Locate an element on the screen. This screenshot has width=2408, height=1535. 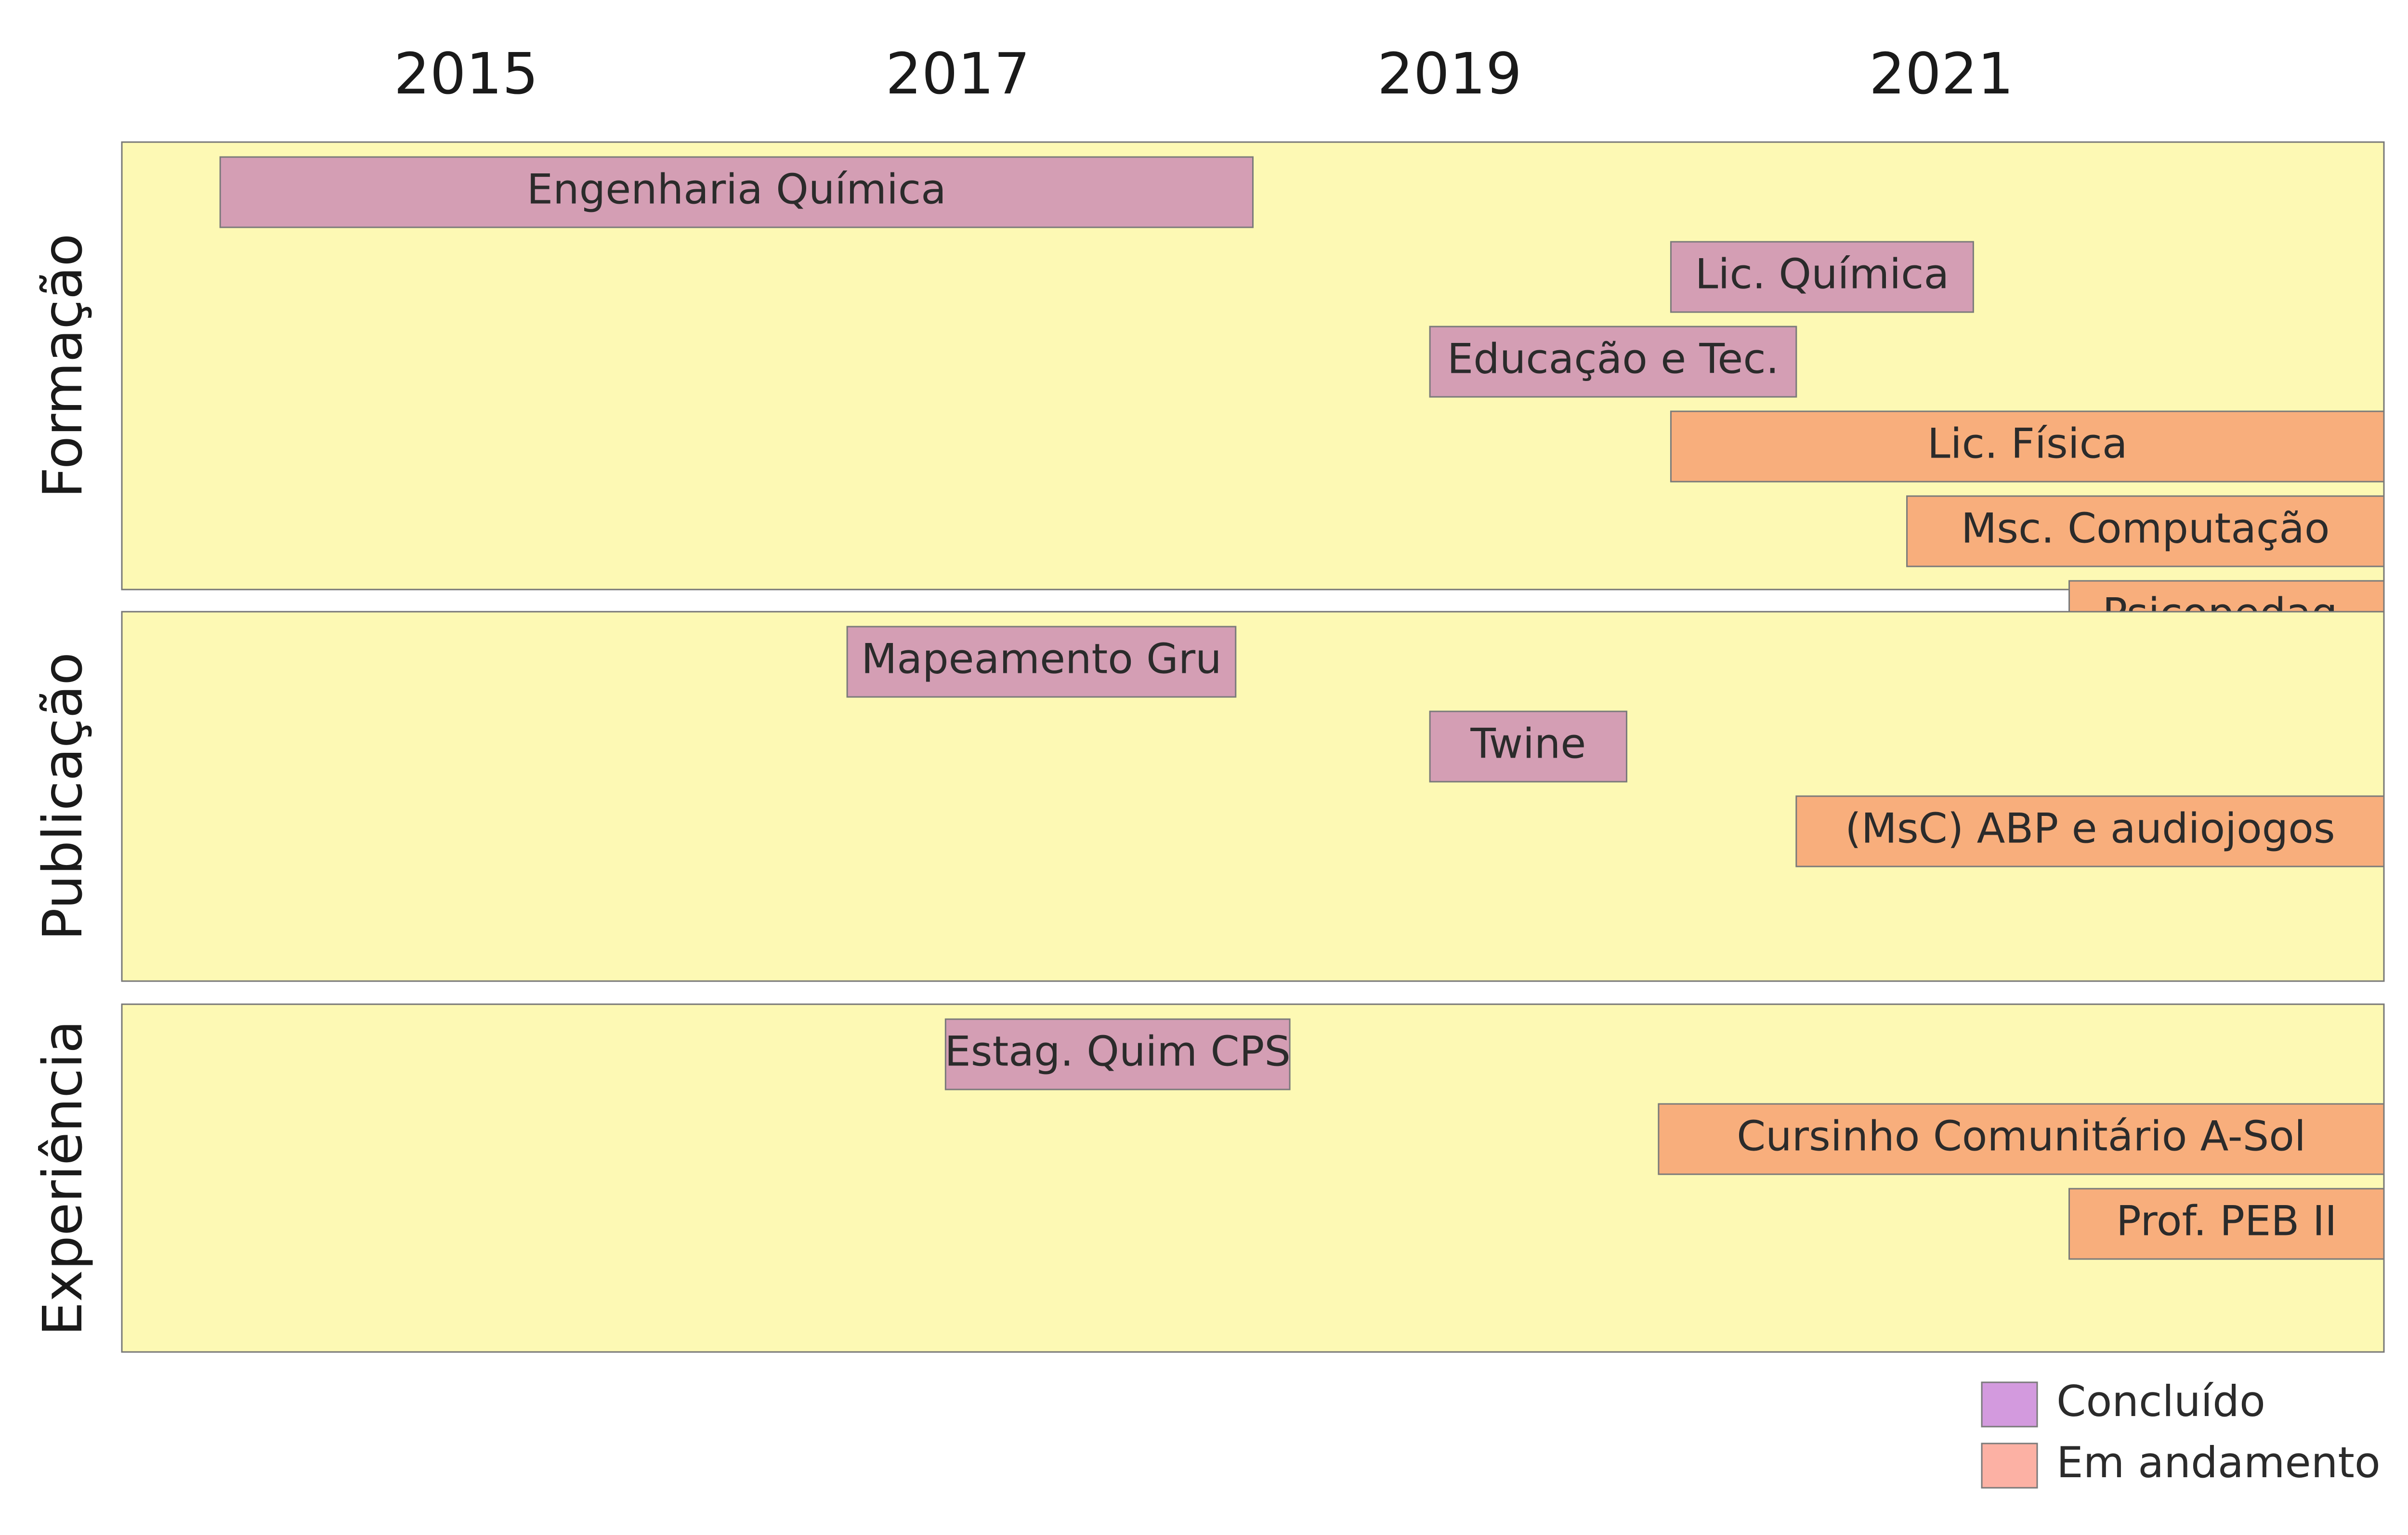
task-label: Lic. Física is located at coordinates (2027, 444).